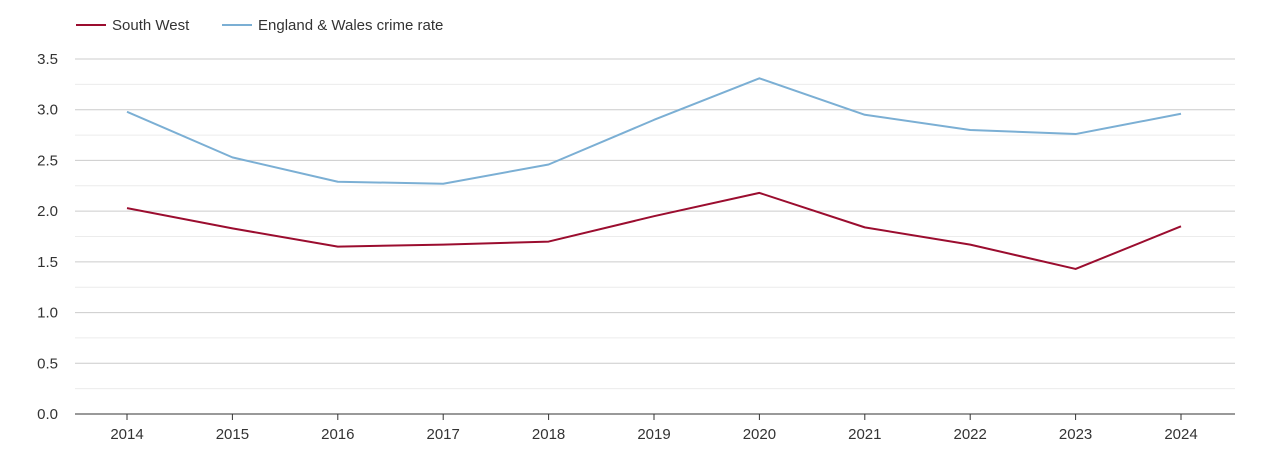 The width and height of the screenshot is (1270, 450). Describe the element at coordinates (47, 59) in the screenshot. I see `y-tick-label: 3.5` at that location.